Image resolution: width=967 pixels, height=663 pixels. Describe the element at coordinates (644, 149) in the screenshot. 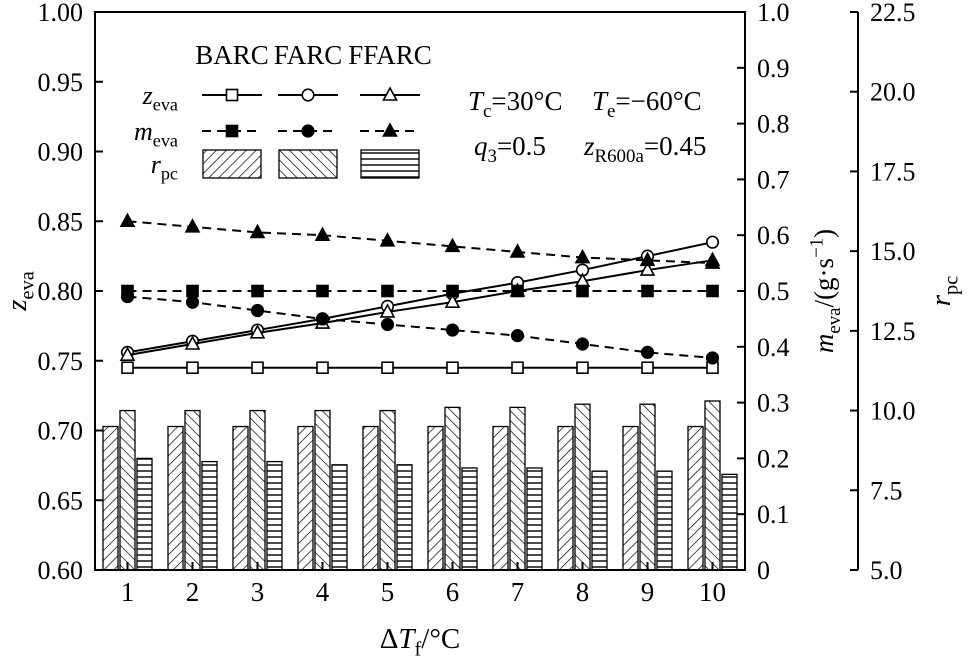

I see `annotation: zR600a=0.45` at that location.